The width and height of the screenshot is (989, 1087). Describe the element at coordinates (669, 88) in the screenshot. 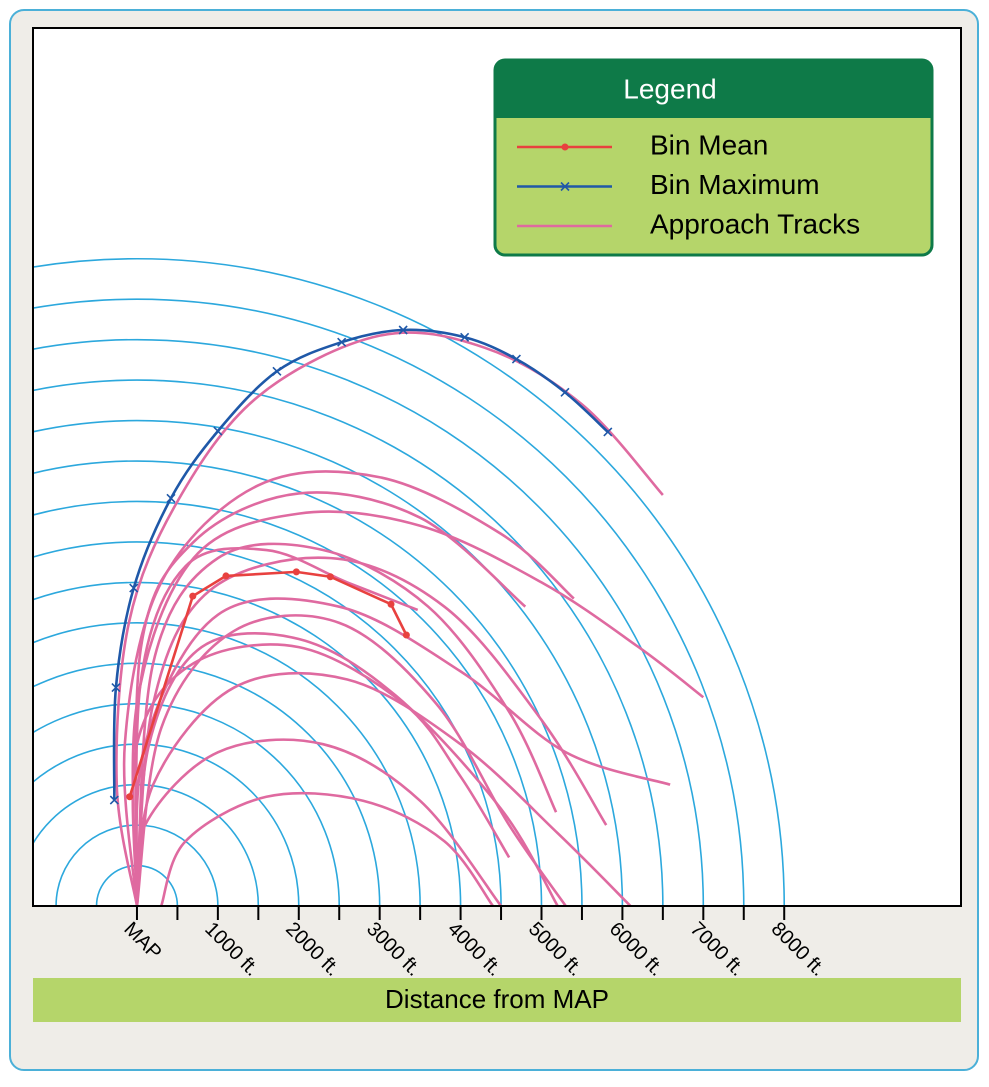

I see `legend-title: Legend` at that location.